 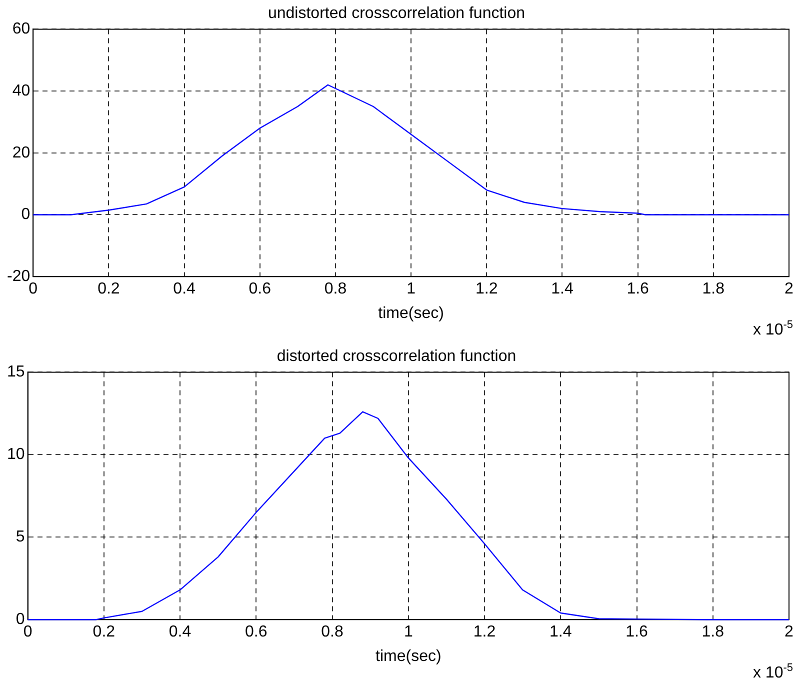 I want to click on y-tick-label: 60, so click(x=21, y=29).